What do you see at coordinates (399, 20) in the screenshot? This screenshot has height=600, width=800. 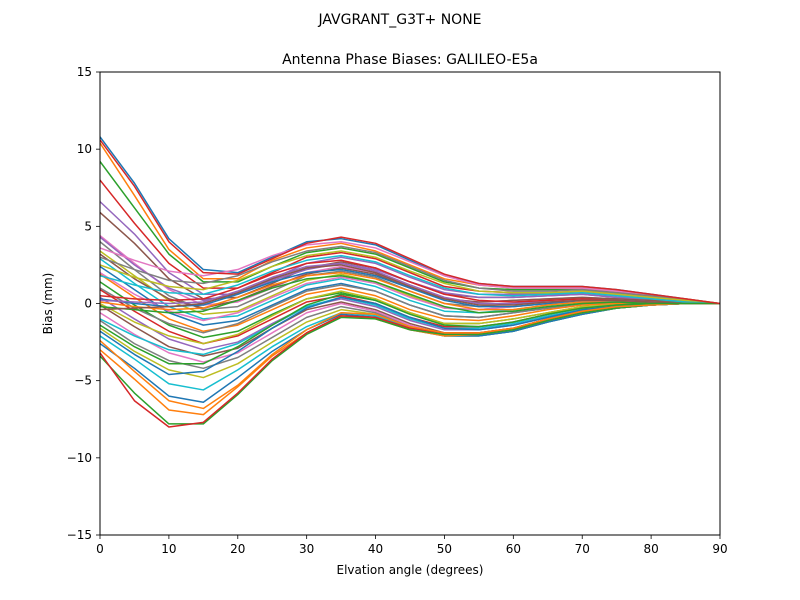 I see `figure-suptitle: JAVGRANT_G3T+ NONE` at bounding box center [399, 20].